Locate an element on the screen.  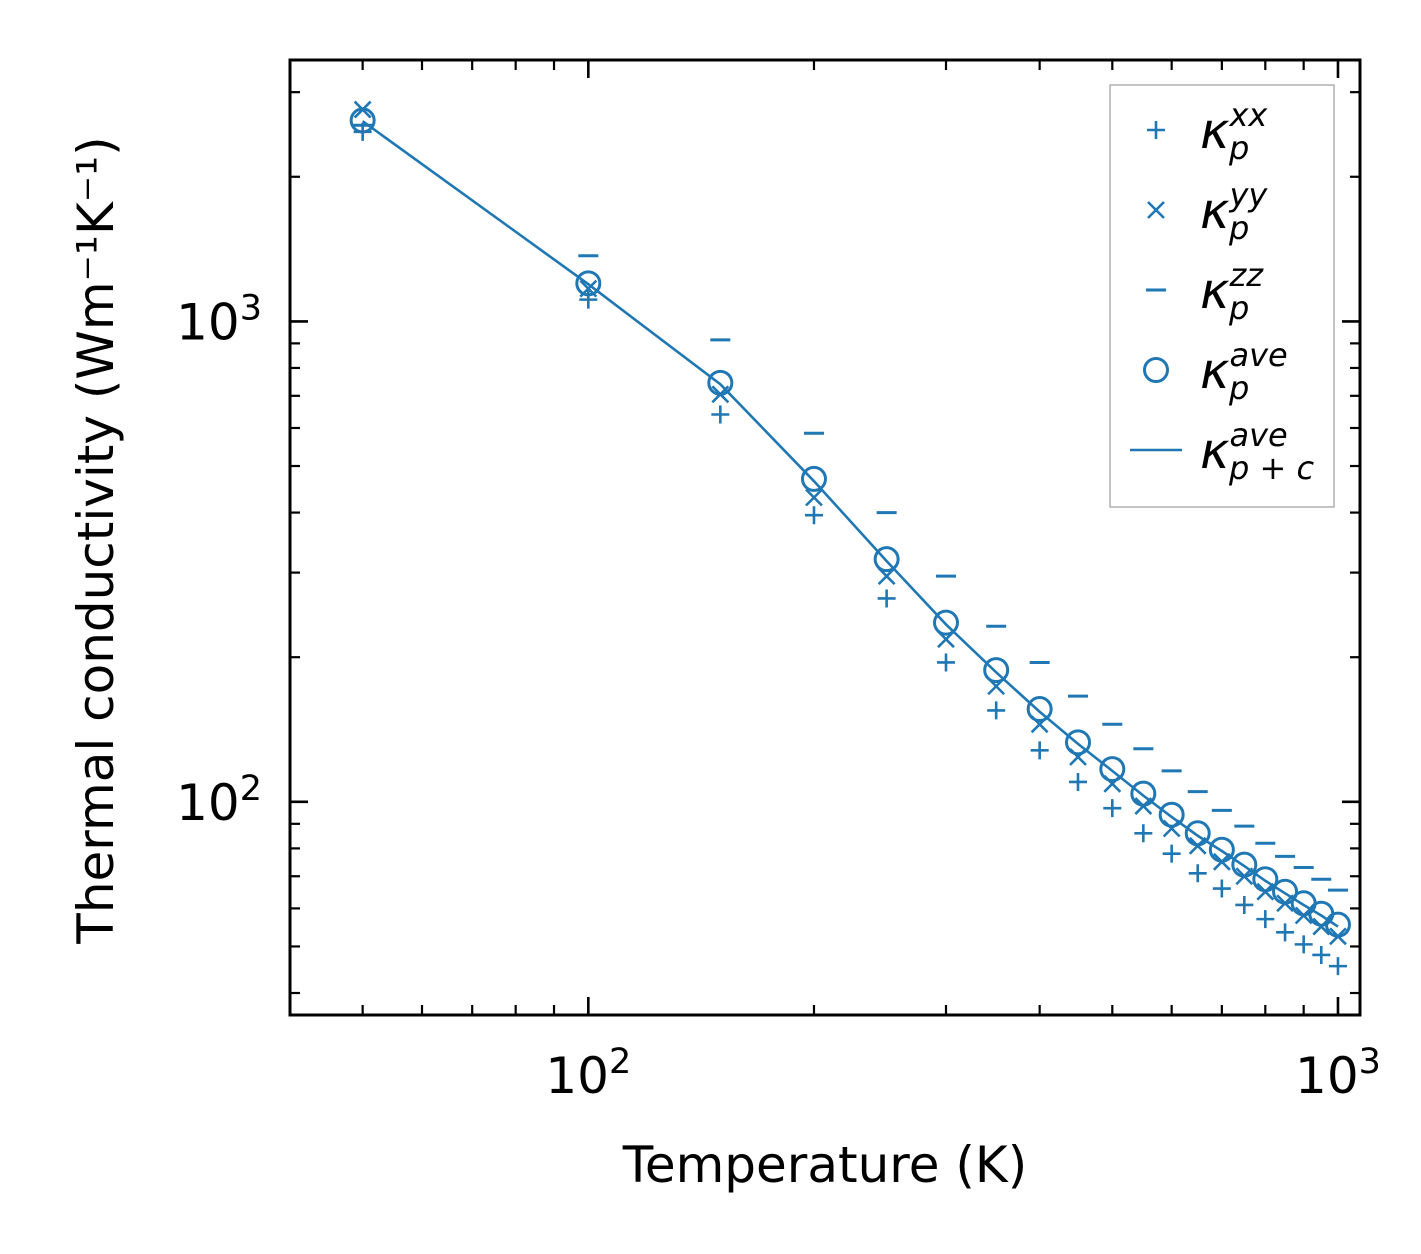
legend-label: κyy is located at coordinates (1234, 208).